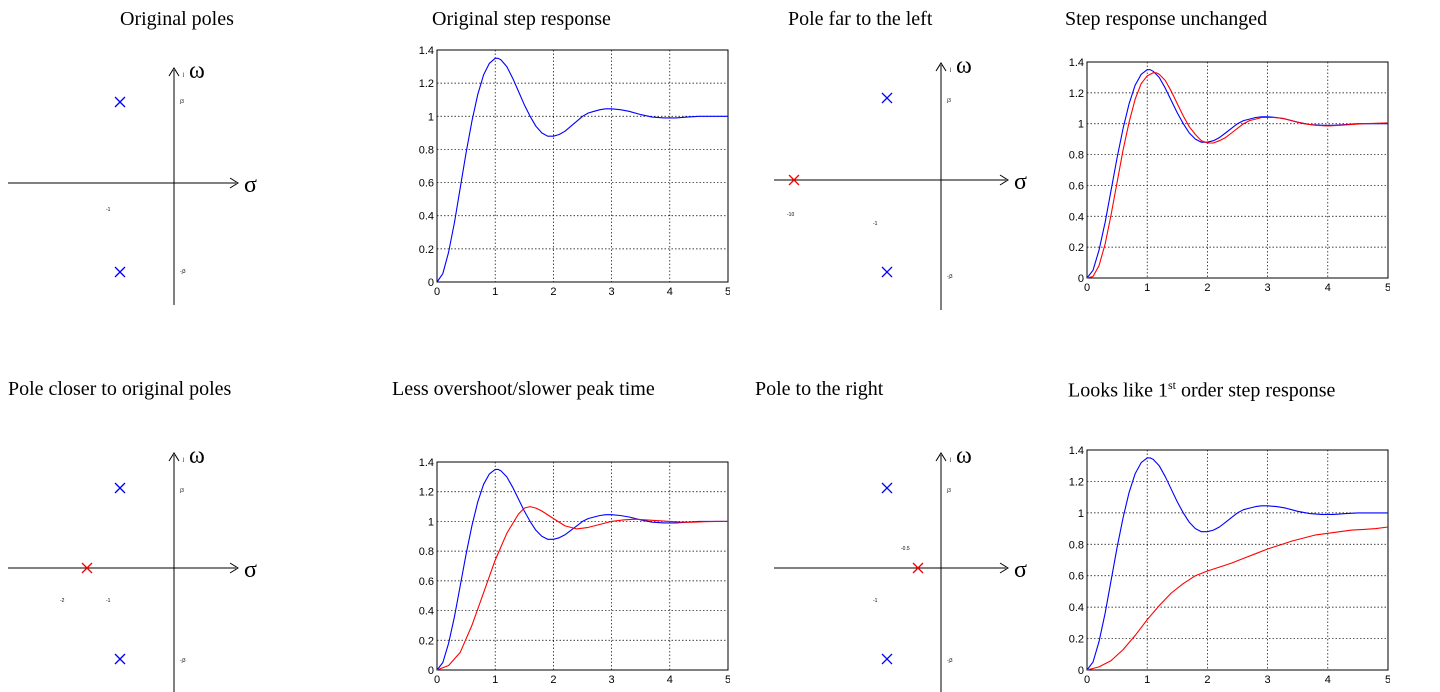  Describe the element at coordinates (132, 567) in the screenshot. I see `pole-plot-closer: σ j ω j3 -j3 -1 -2` at that location.